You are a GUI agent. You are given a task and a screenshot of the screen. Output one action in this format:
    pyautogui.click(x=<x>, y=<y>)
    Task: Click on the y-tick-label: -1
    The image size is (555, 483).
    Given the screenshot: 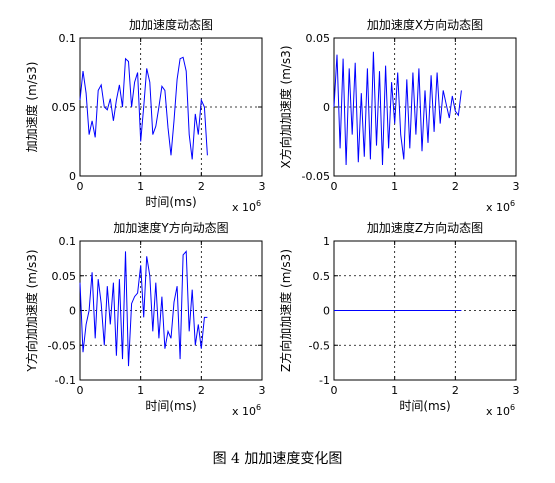 What is the action you would take?
    pyautogui.click(x=324, y=380)
    